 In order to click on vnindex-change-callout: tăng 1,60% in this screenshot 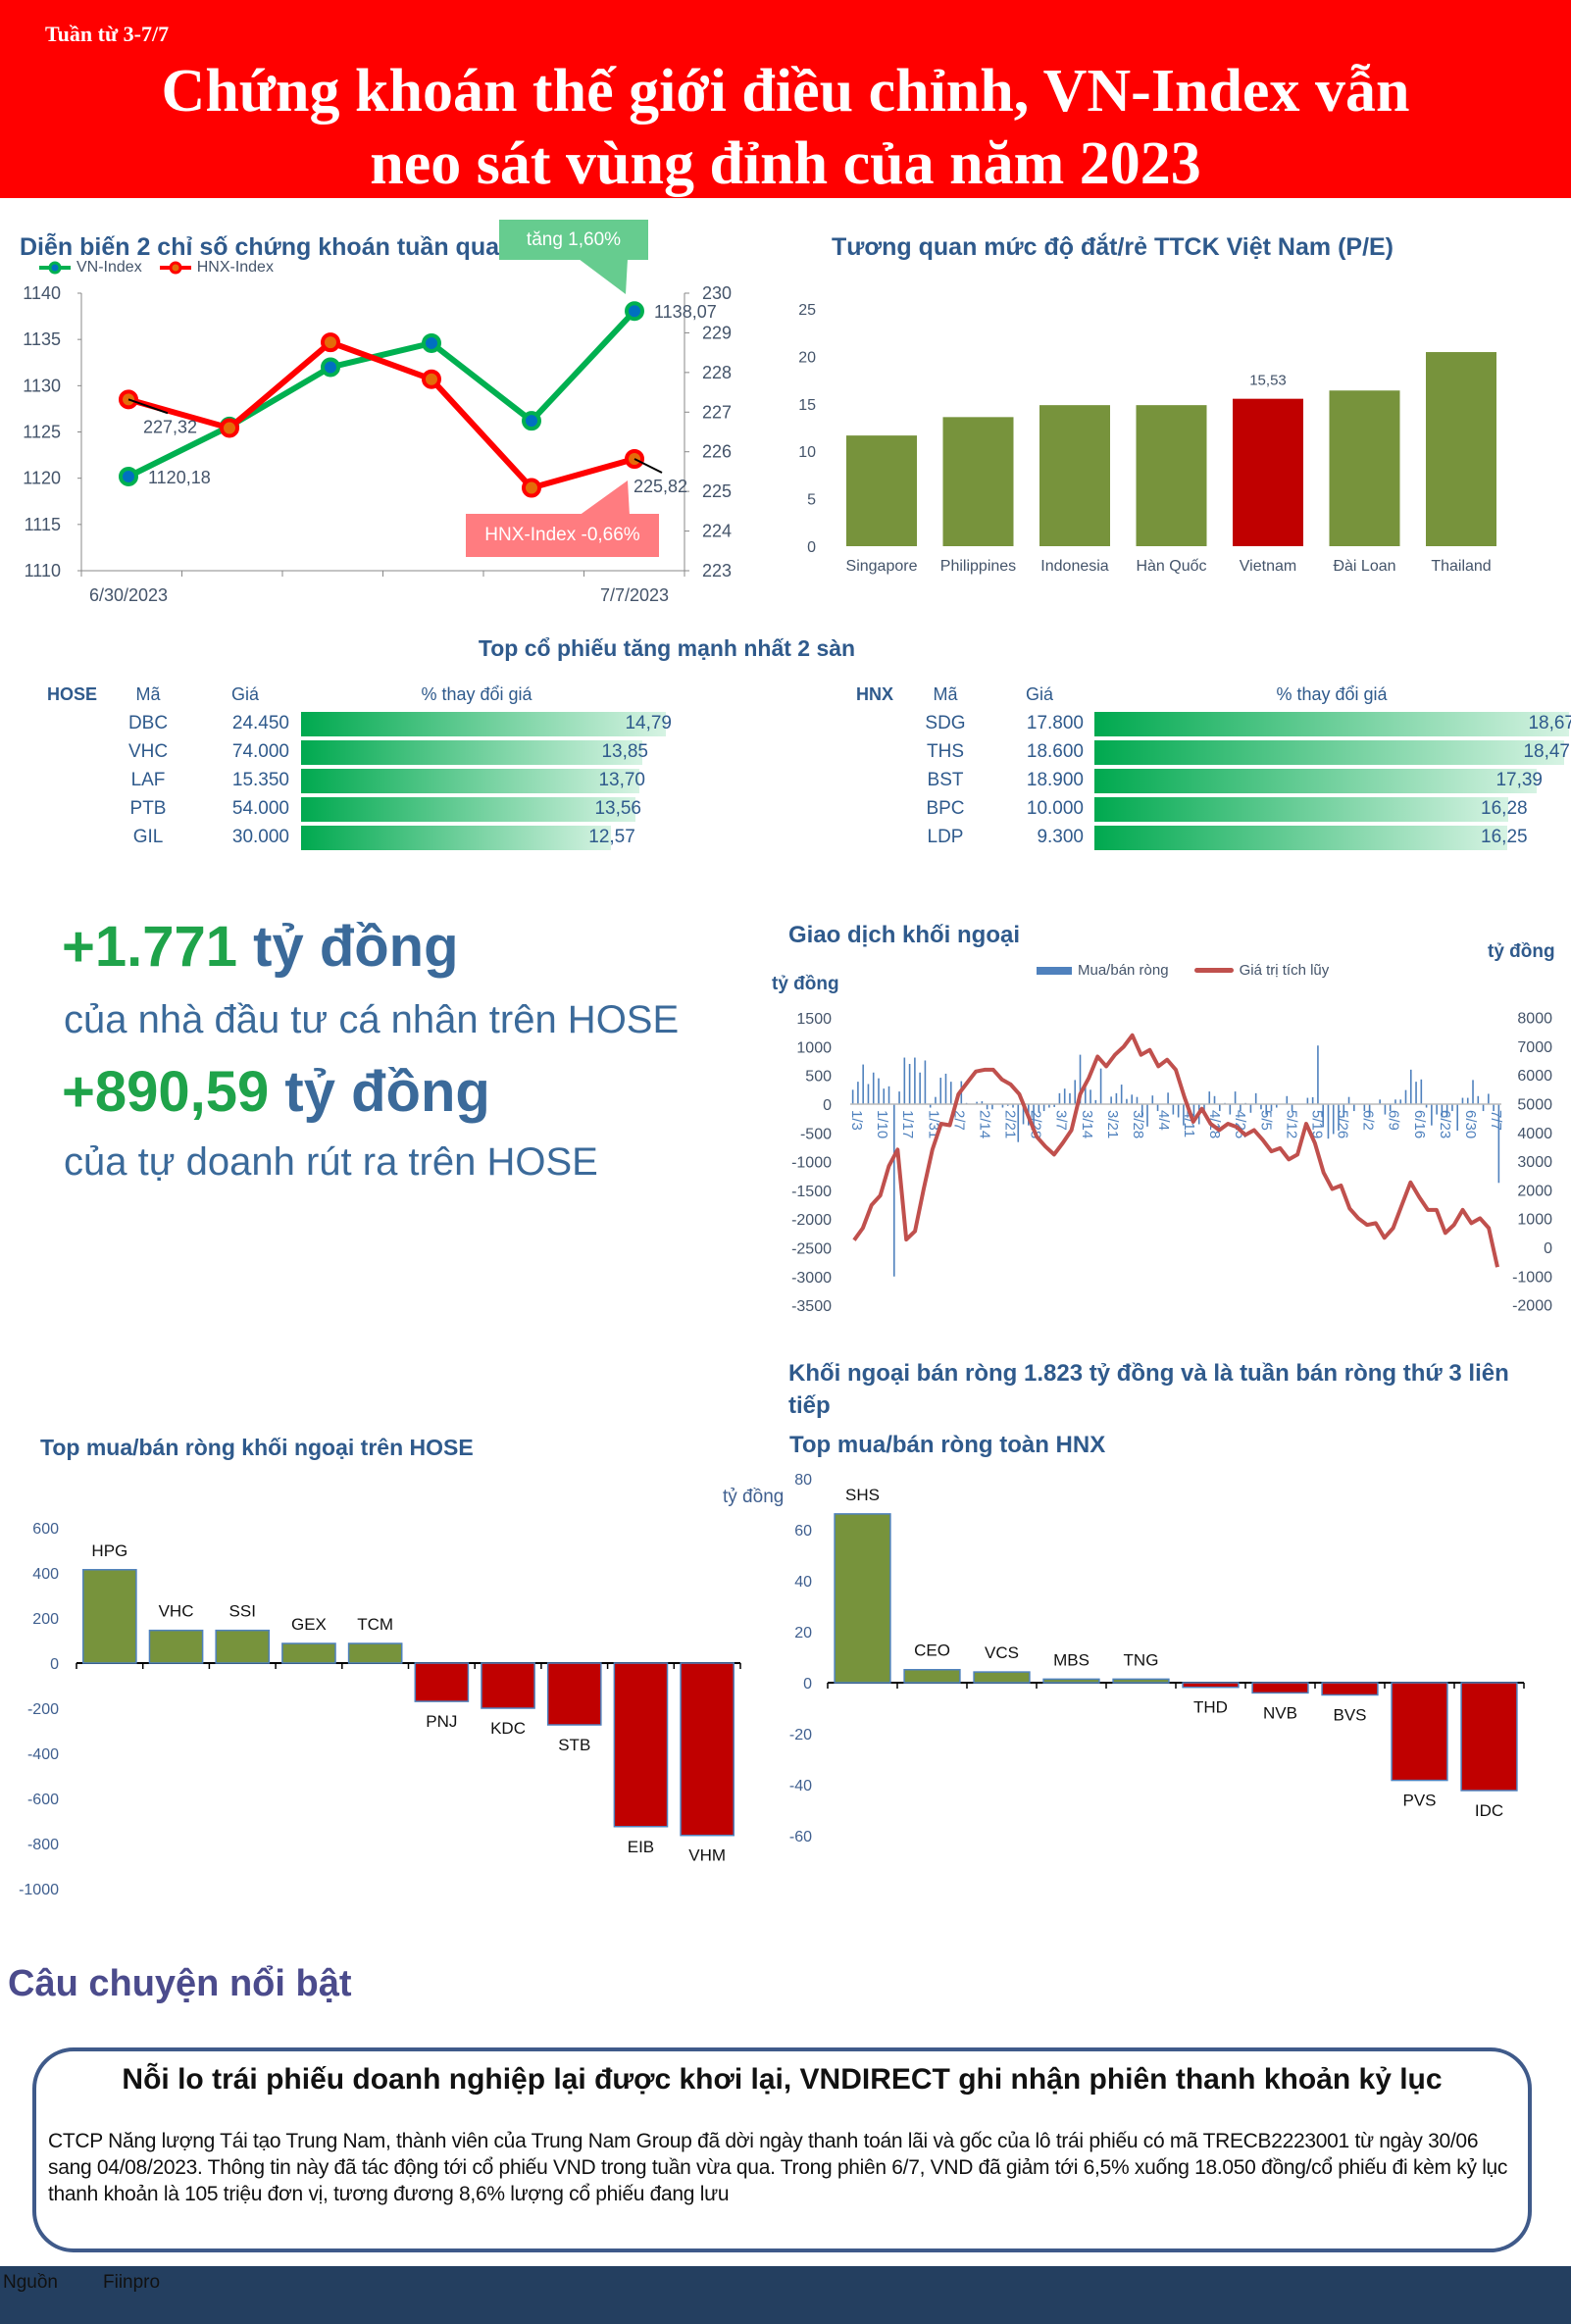, I will do `click(573, 240)`.